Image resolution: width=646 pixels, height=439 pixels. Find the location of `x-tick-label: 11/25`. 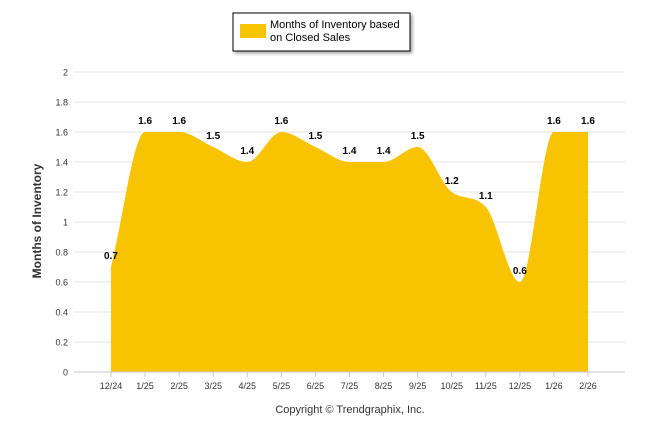

x-tick-label: 11/25 is located at coordinates (486, 386).